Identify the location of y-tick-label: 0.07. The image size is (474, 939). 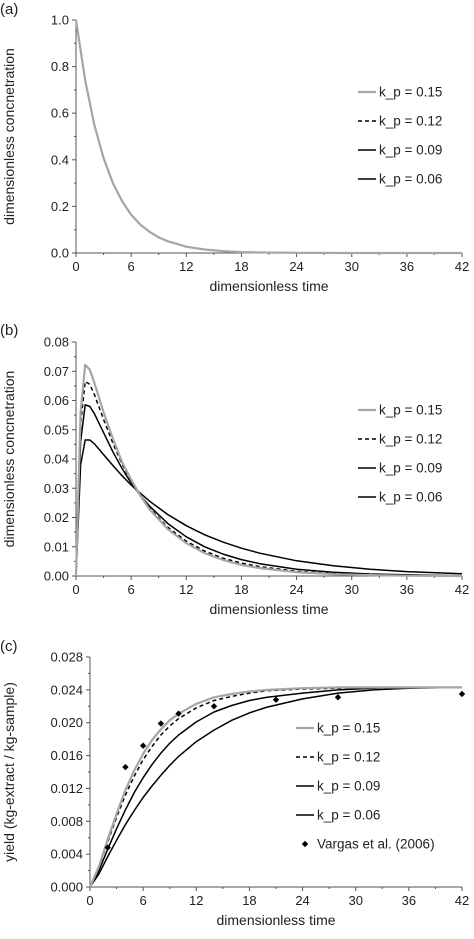
(56, 371).